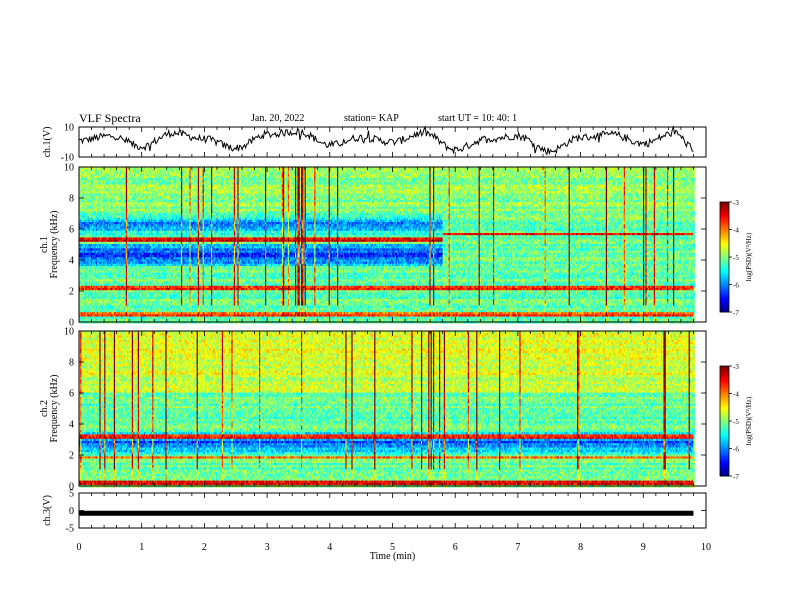  I want to click on ch1-colorbar-label: log(PSD)(V²/Hz), so click(749, 256).